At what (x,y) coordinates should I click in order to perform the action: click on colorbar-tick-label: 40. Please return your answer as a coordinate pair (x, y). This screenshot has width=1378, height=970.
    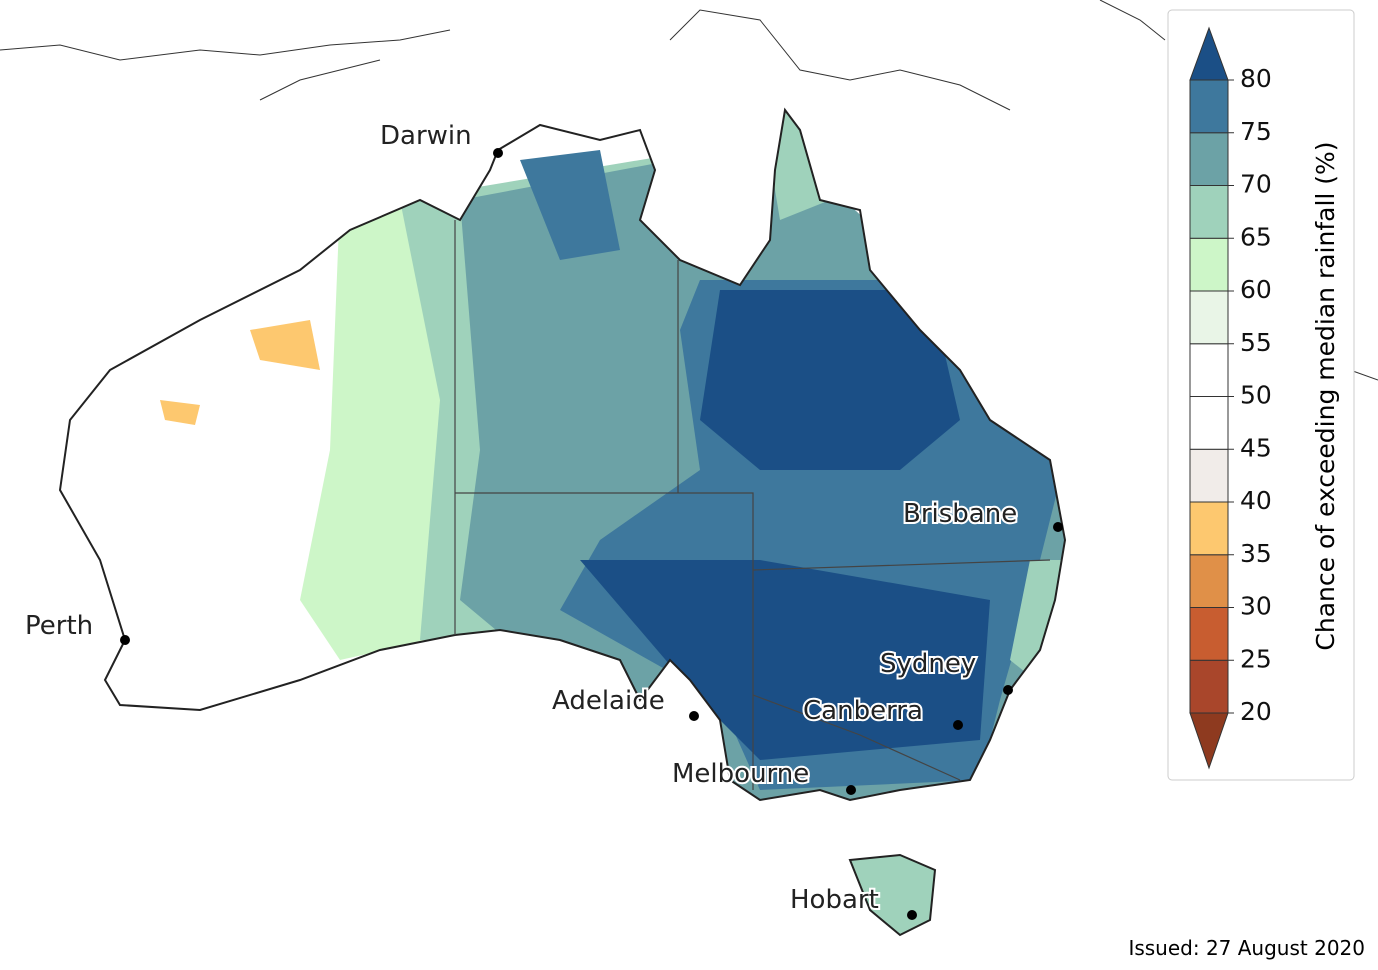
    Looking at the image, I should click on (1256, 500).